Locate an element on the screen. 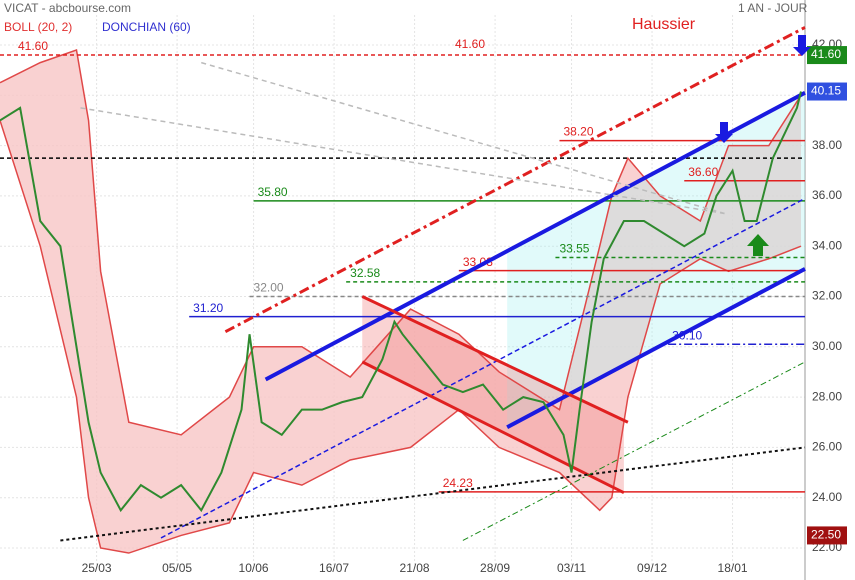 This screenshot has height=580, width=855. x-tick-label: 10/06 is located at coordinates (254, 568).